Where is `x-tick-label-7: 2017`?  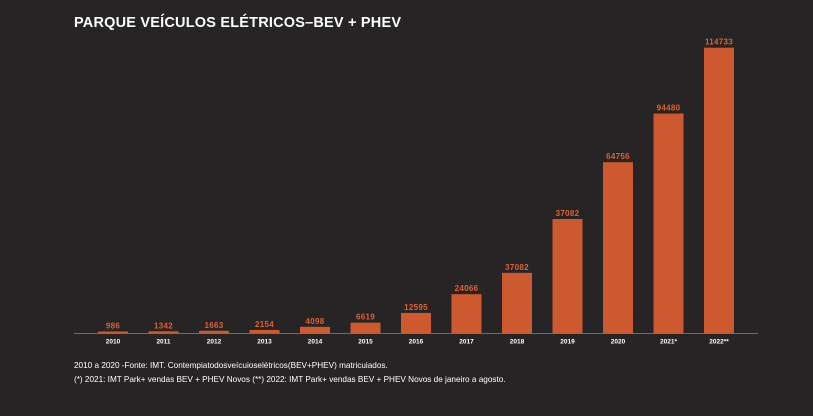 x-tick-label-7: 2017 is located at coordinates (466, 342).